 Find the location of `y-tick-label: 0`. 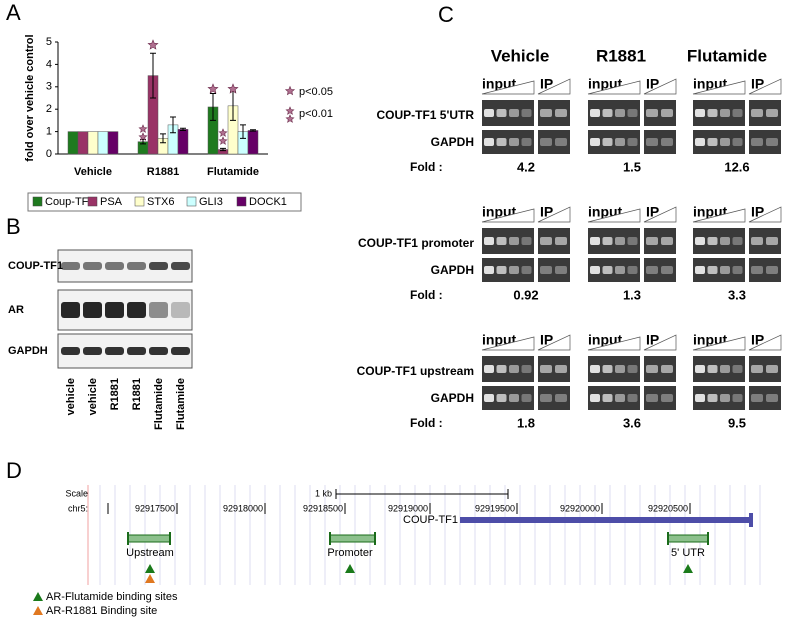

y-tick-label: 0 is located at coordinates (49, 154).